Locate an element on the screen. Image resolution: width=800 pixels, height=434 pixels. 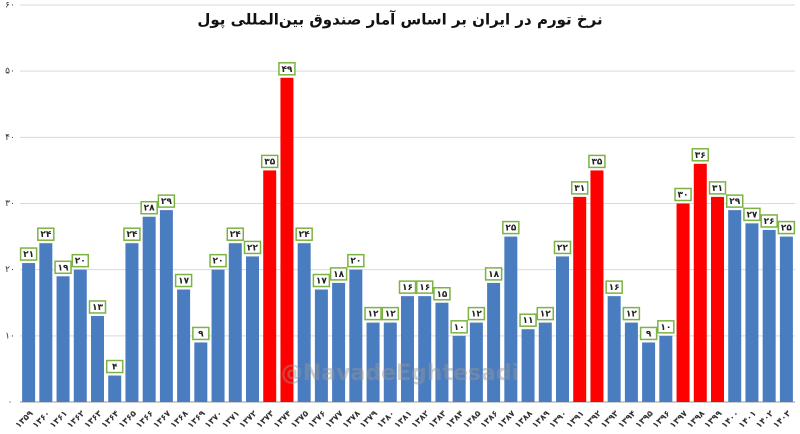
y-tick-label: ۲۰ is located at coordinates (10, 270).